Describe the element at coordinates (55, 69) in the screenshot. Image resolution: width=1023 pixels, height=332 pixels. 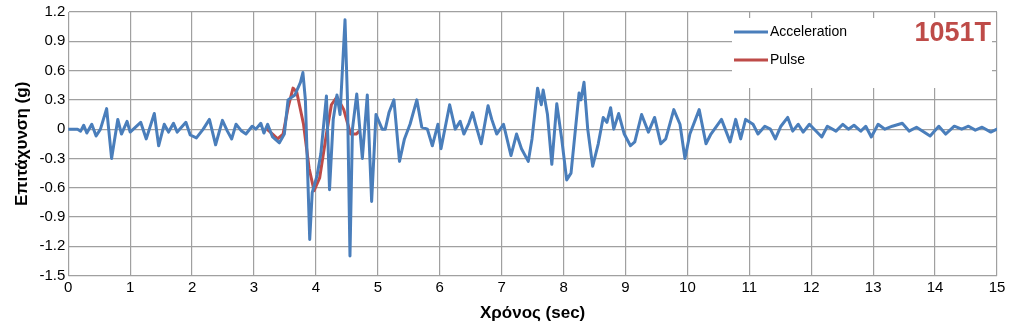
I see `y-tick-label: 0.6` at that location.